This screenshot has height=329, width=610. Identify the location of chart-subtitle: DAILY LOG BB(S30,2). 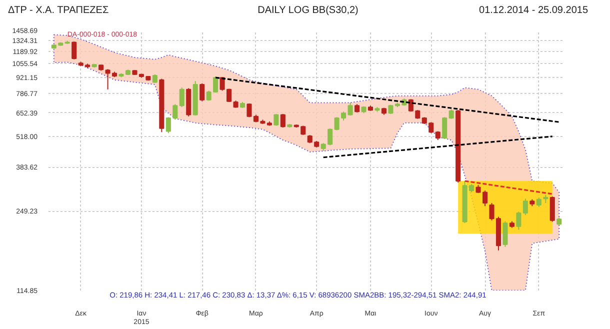
(308, 11).